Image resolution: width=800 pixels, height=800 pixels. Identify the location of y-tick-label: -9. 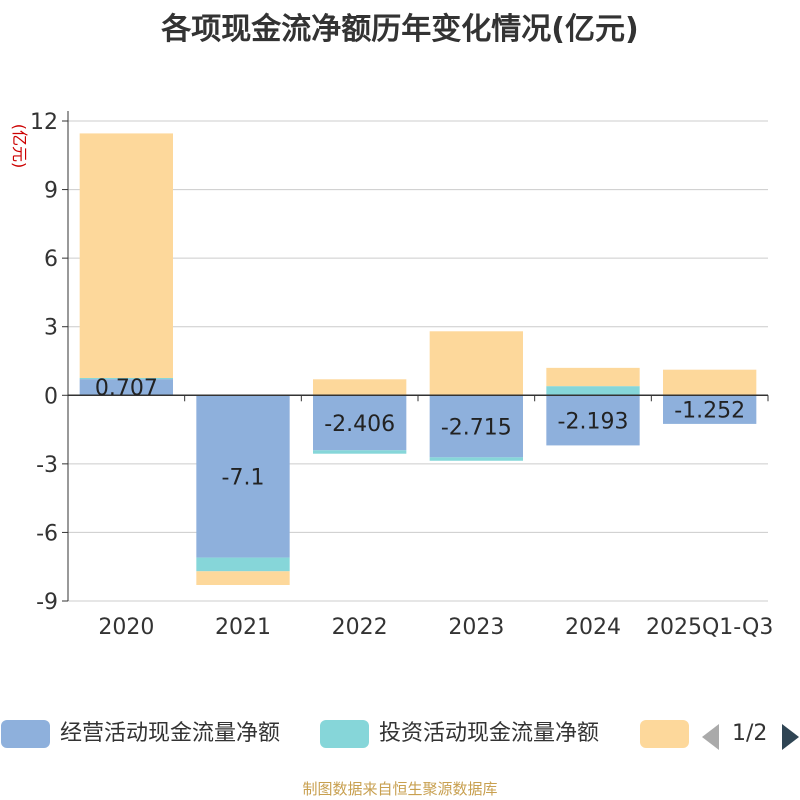
(47, 602).